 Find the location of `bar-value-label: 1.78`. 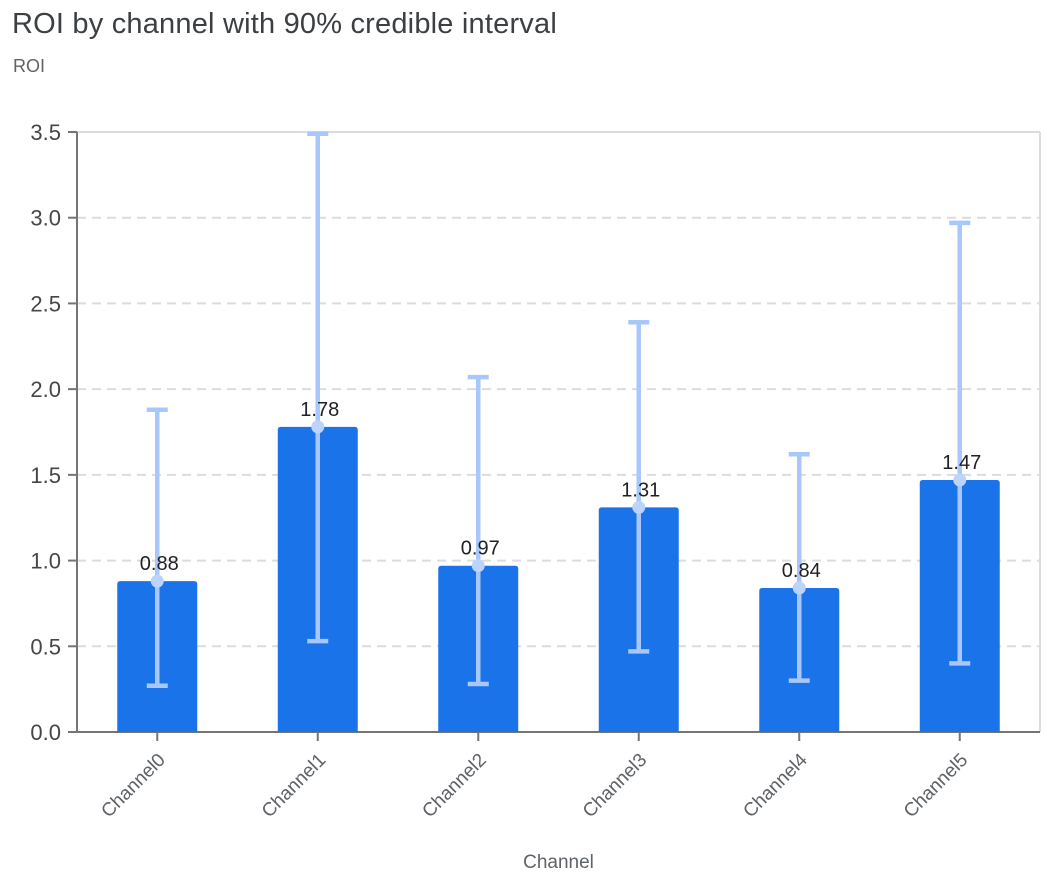

bar-value-label: 1.78 is located at coordinates (319, 410).